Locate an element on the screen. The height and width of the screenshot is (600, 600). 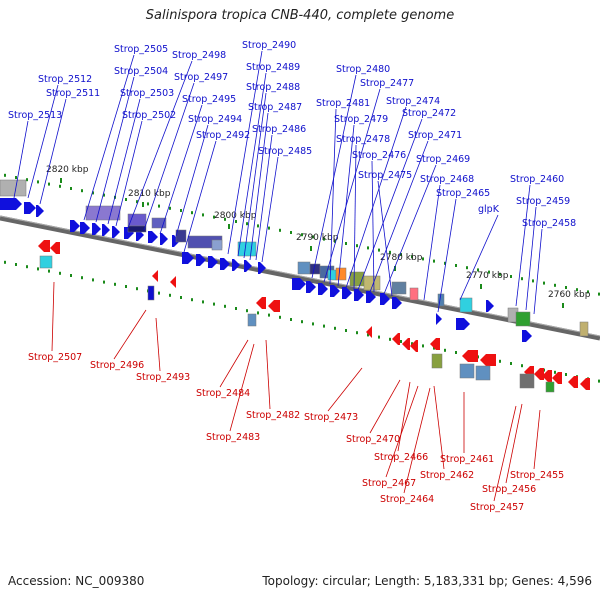
reverse-gene-label: Strop_2457 is located at coordinates (497, 507).